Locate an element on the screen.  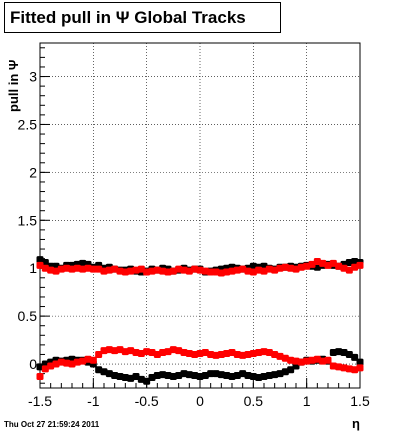
x-tick-label: -1.5 is located at coordinates (40, 401).